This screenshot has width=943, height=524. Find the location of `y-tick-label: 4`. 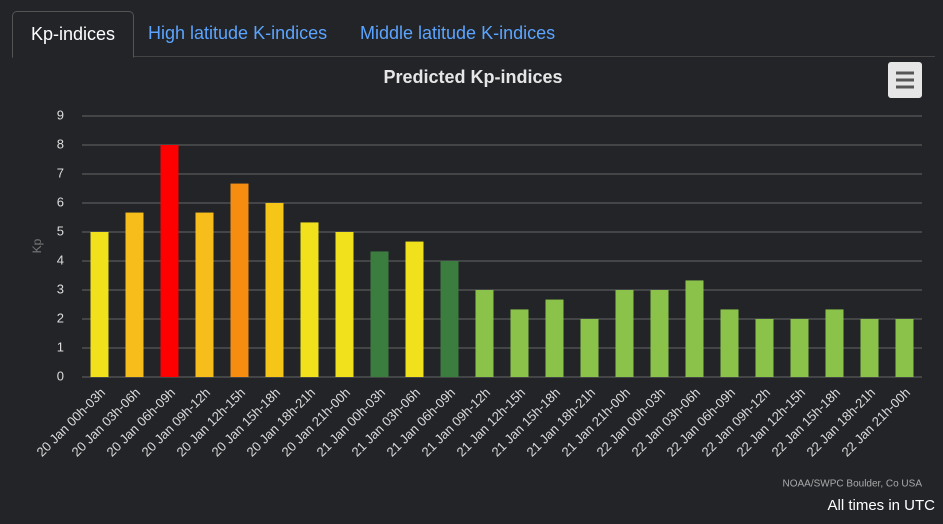

y-tick-label: 4 is located at coordinates (60, 259).